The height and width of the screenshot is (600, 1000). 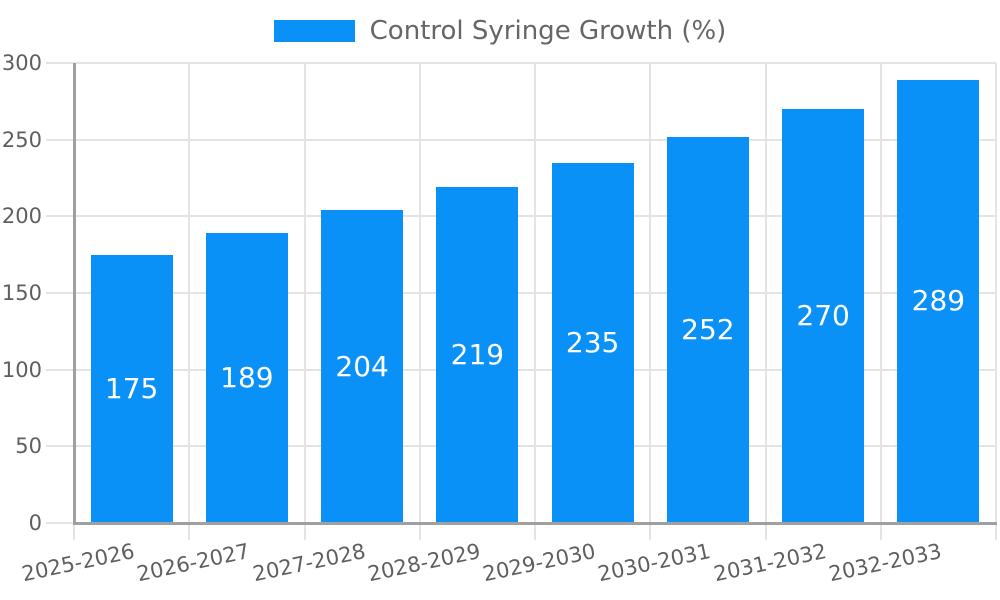 I want to click on bar-value-label: 252, so click(x=708, y=329).